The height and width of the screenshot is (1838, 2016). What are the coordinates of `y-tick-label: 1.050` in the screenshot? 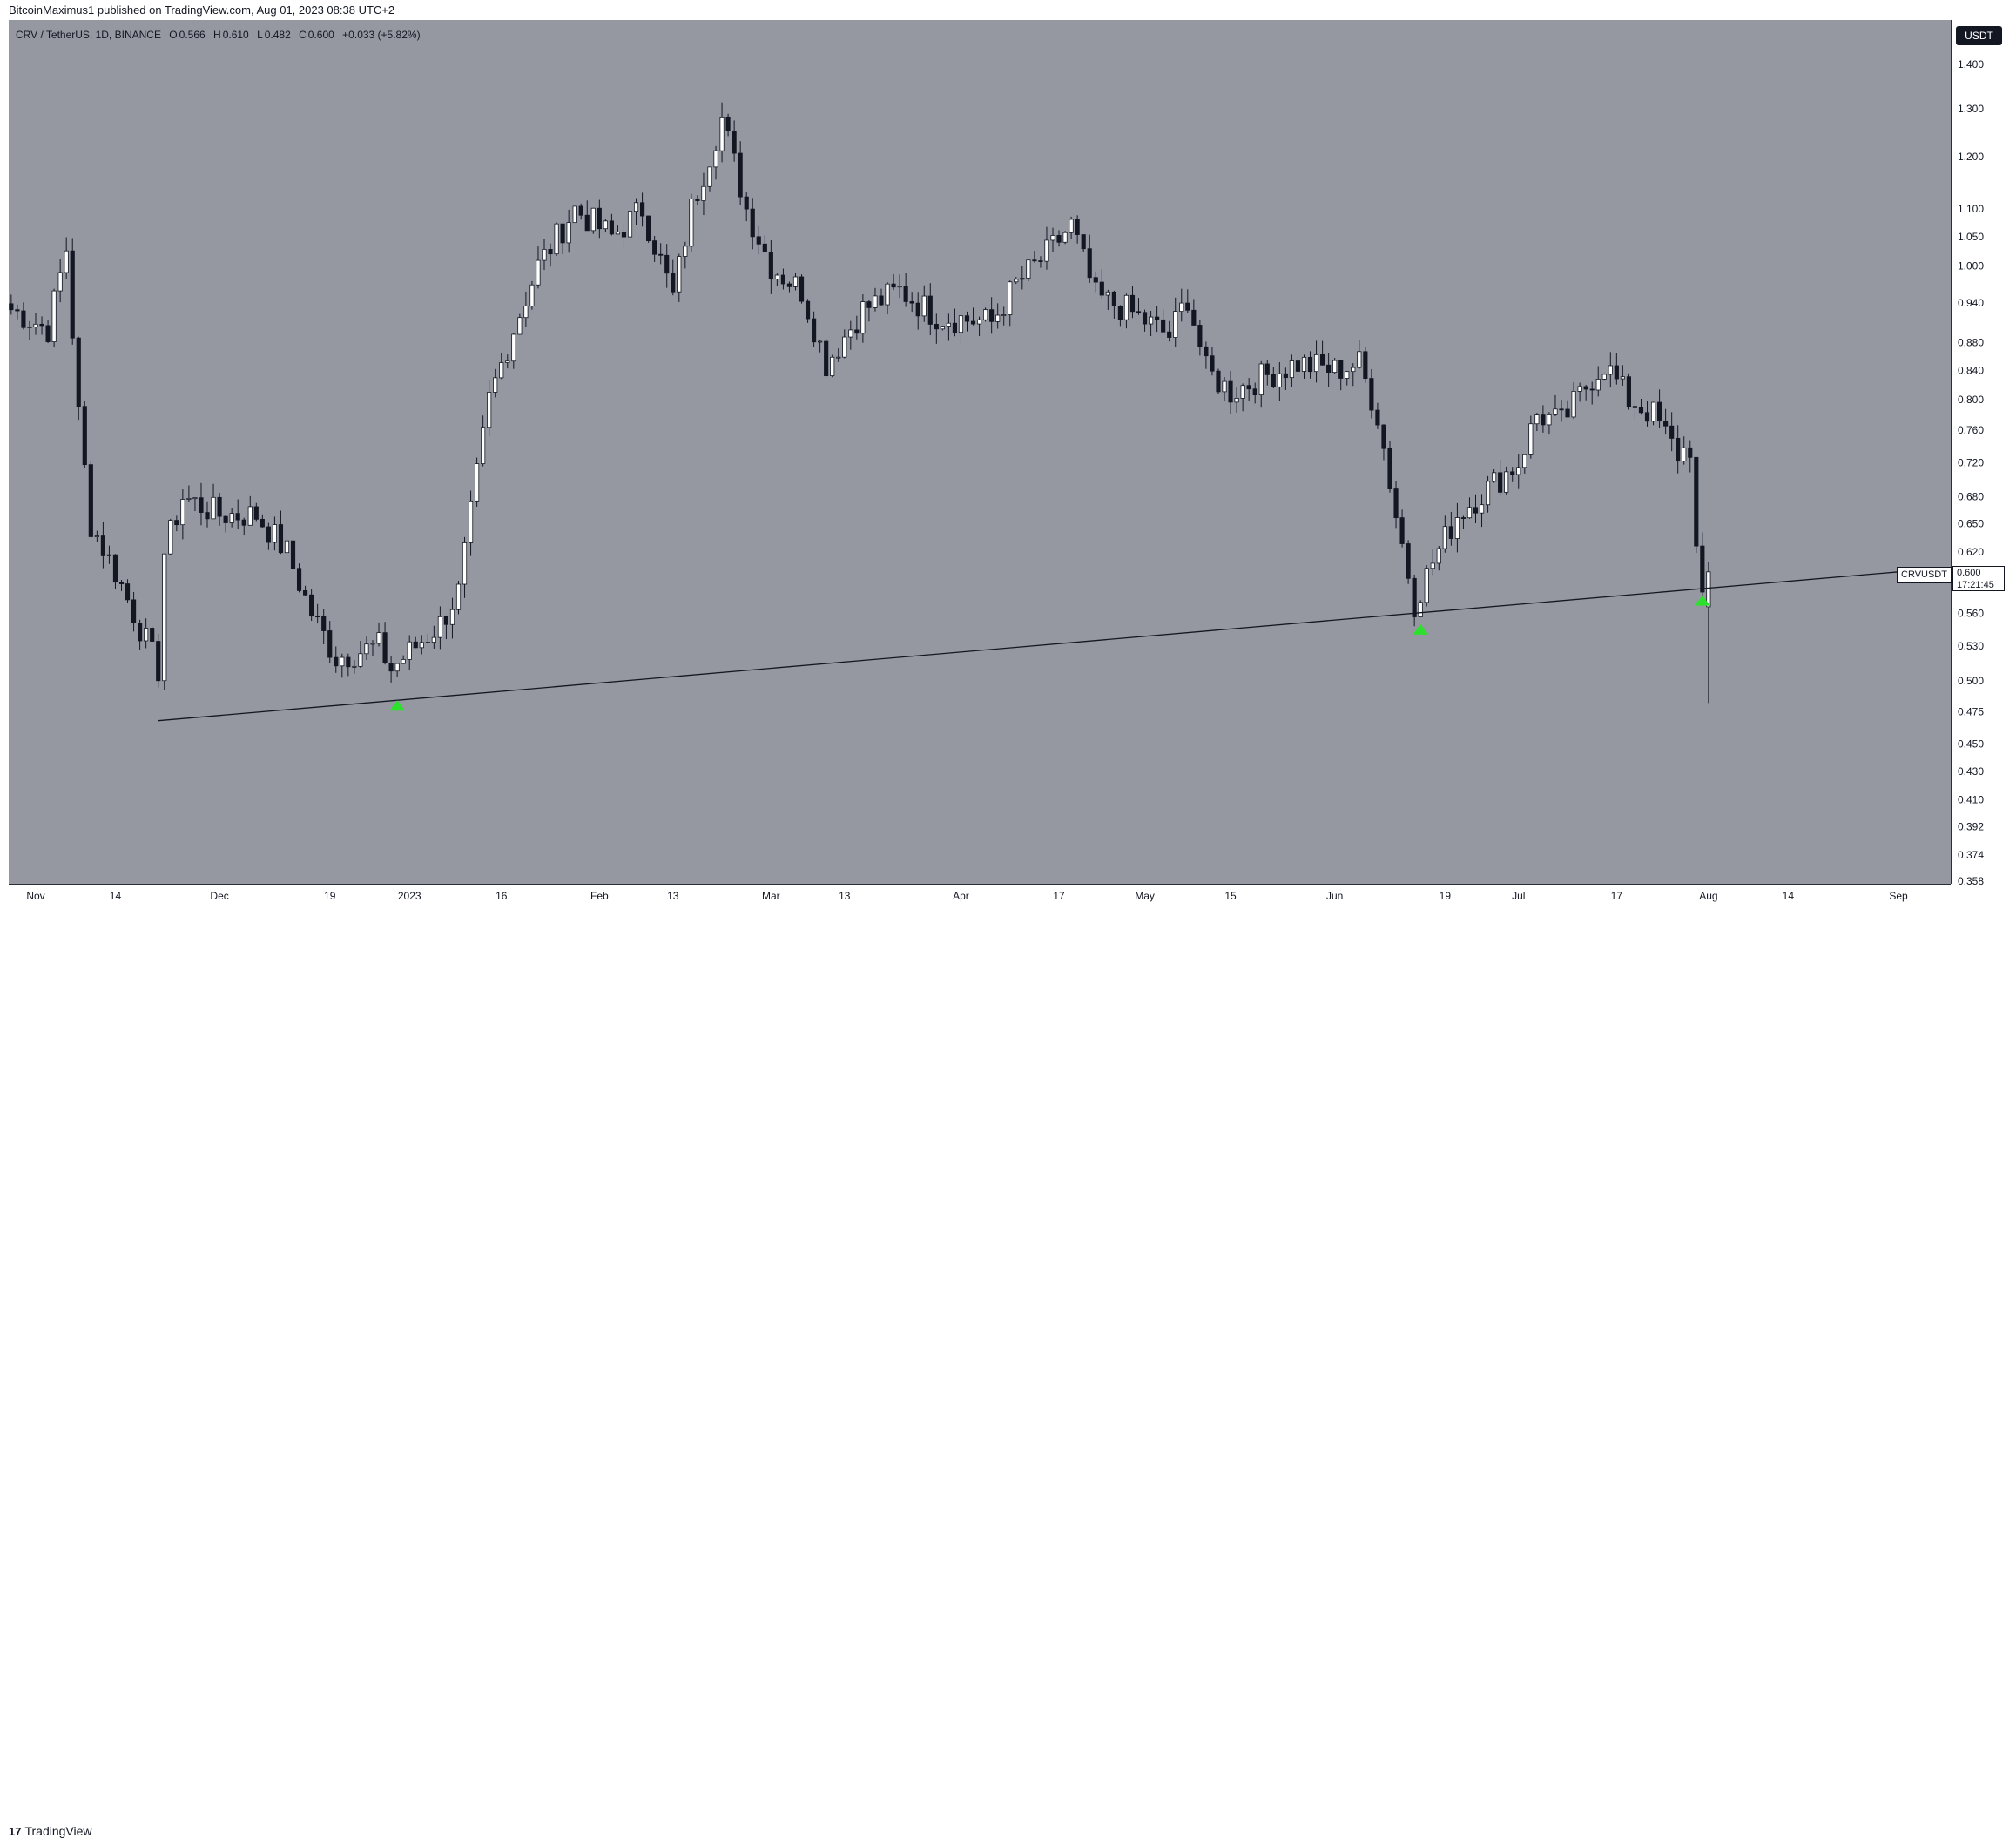 It's located at (1971, 237).